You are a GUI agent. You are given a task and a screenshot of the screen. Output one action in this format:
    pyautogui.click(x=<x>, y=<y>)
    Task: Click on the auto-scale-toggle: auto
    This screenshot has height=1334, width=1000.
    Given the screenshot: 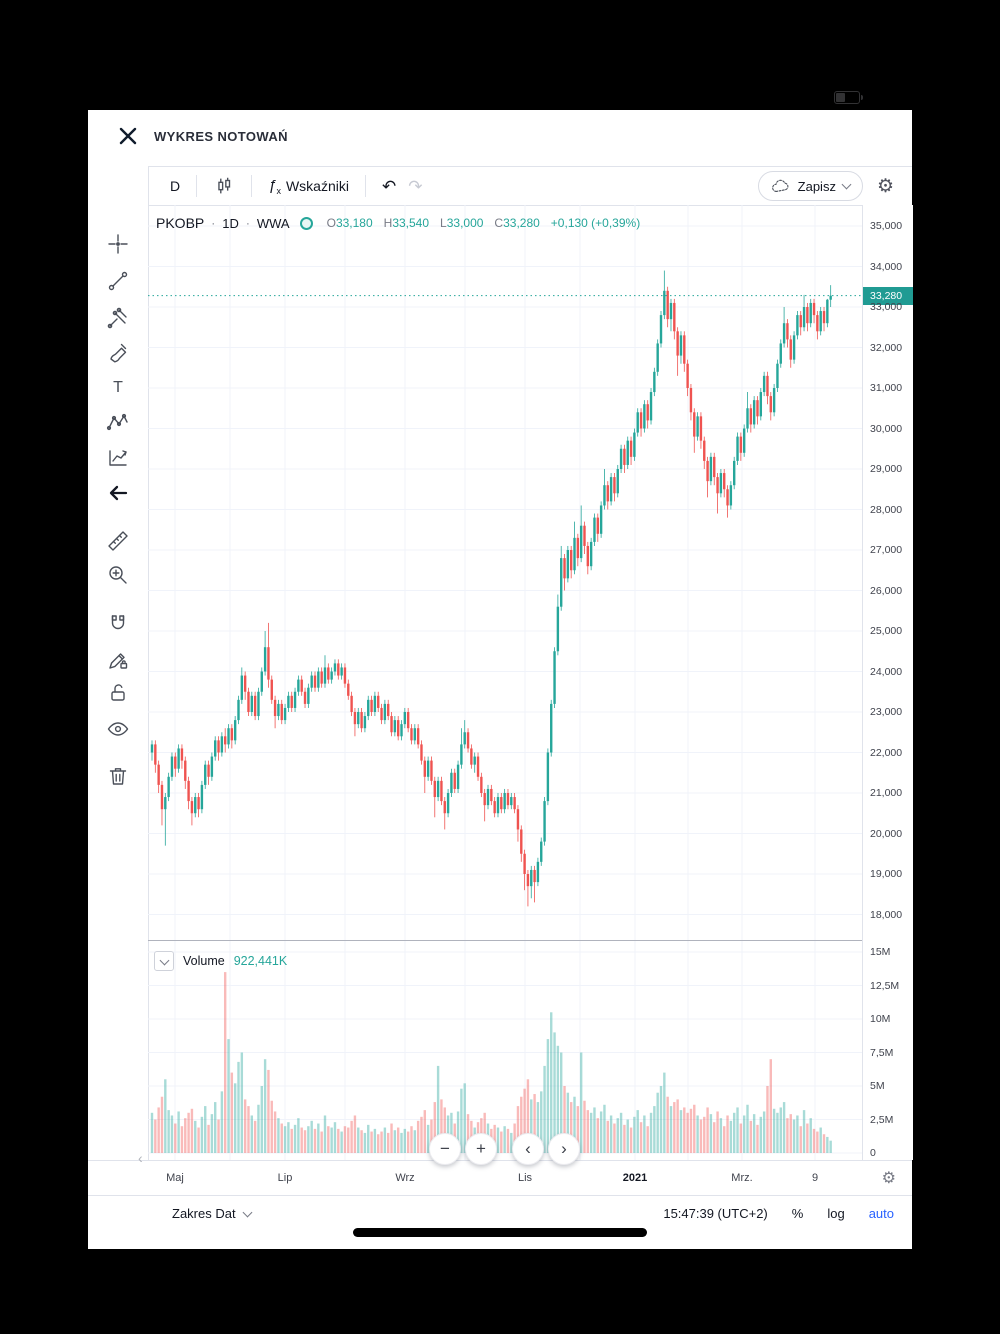 What is the action you would take?
    pyautogui.click(x=881, y=1213)
    